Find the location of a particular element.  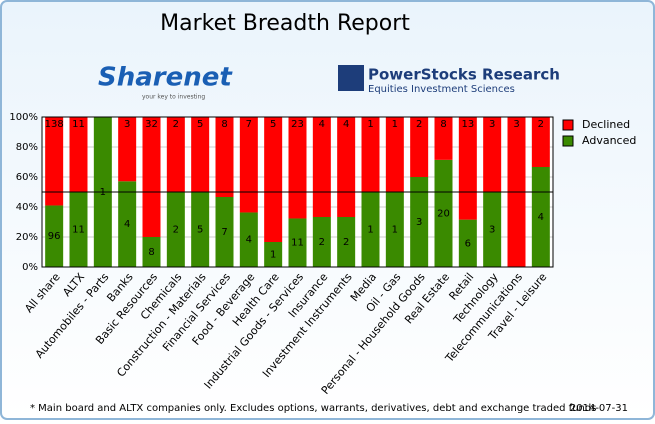

logo-tagline: Equities Investment Sciences is located at coordinates (441, 89).